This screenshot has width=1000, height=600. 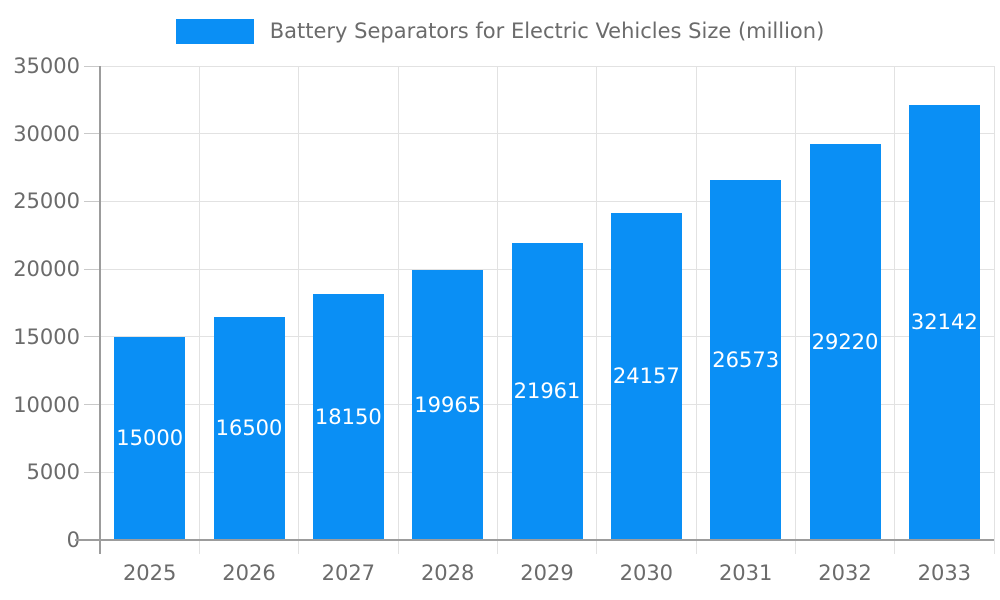 I want to click on x-axis-label: 2030, so click(x=646, y=573).